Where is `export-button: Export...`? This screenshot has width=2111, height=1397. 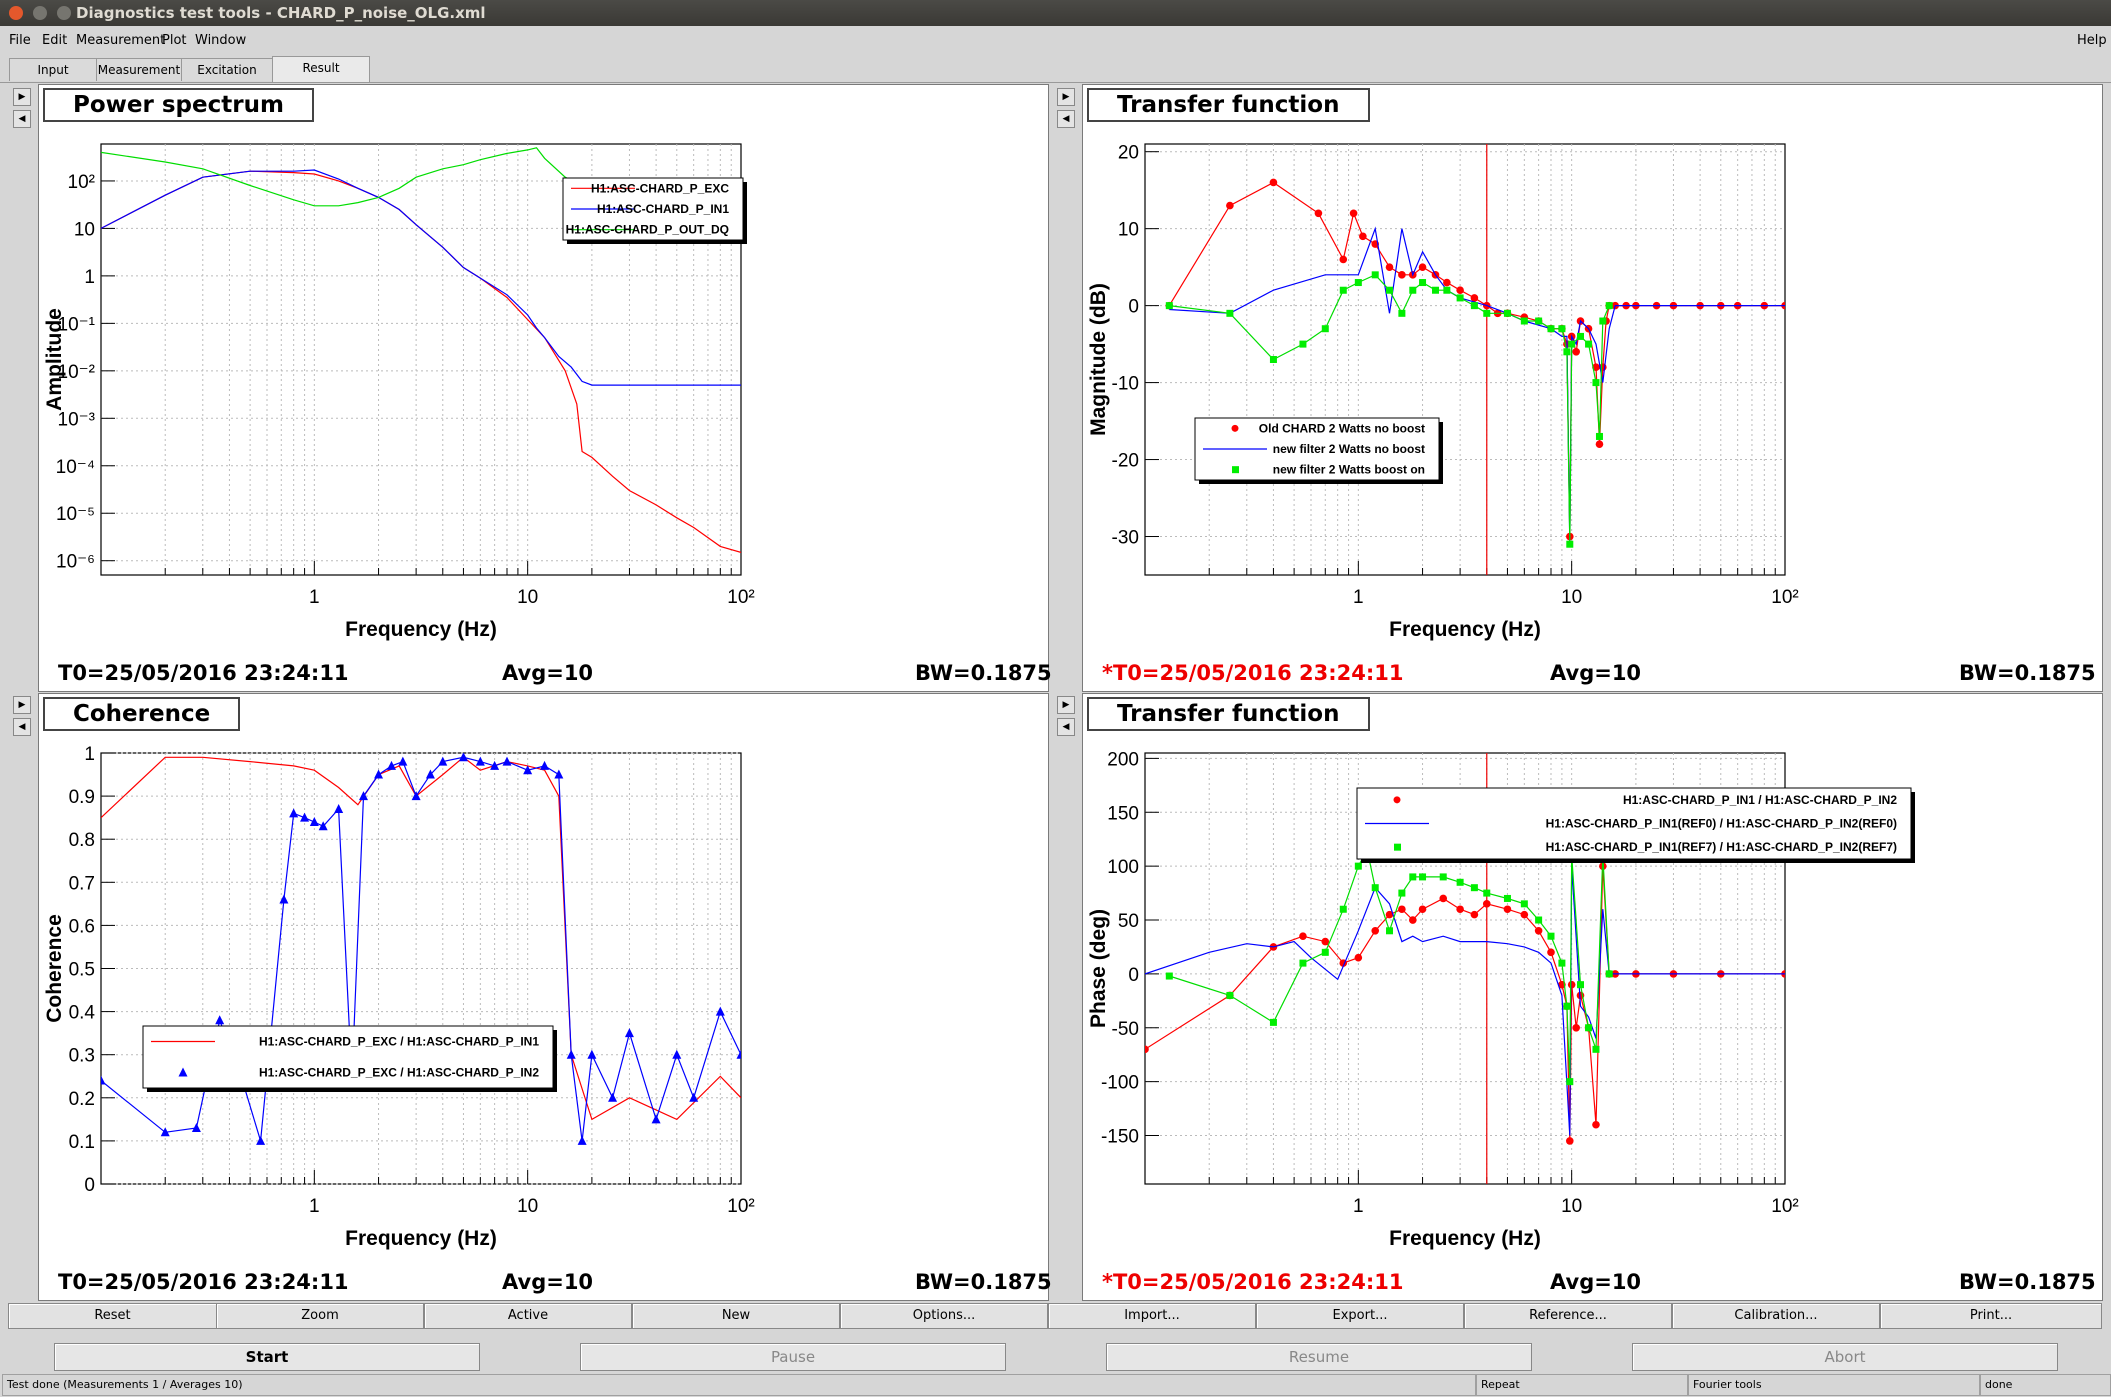 export-button: Export... is located at coordinates (1360, 1316).